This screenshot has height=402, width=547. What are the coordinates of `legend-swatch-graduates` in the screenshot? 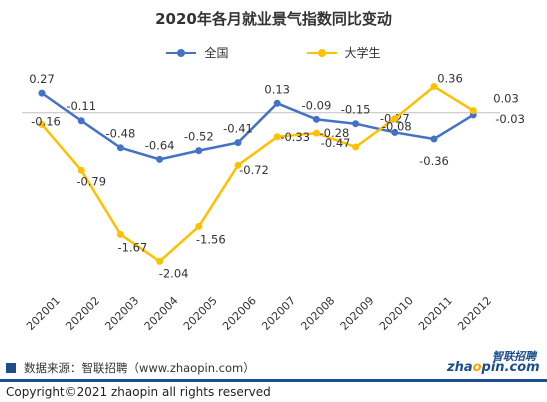 It's located at (321, 53).